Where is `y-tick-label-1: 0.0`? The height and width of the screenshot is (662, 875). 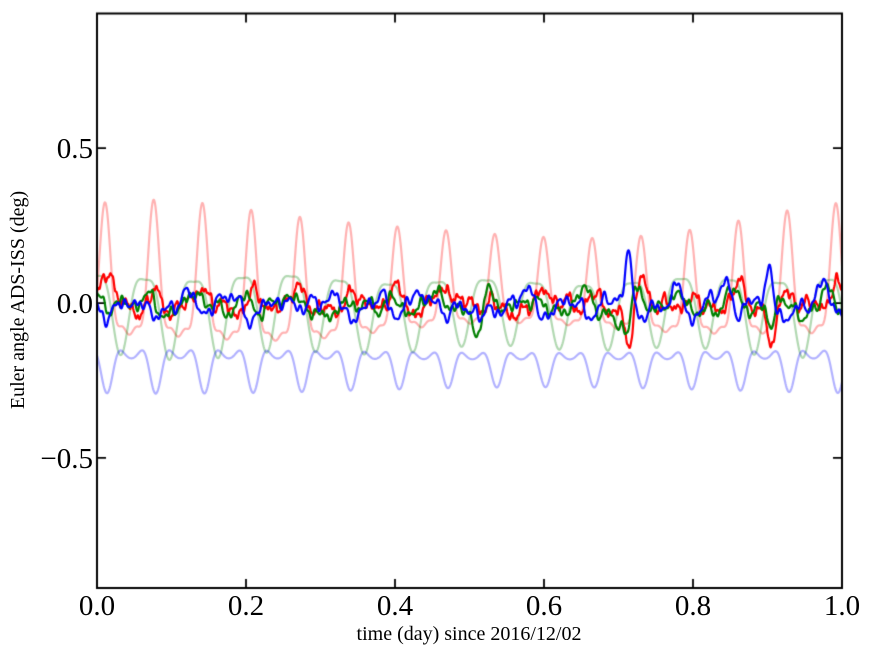
y-tick-label-1: 0.0 is located at coordinates (74, 304).